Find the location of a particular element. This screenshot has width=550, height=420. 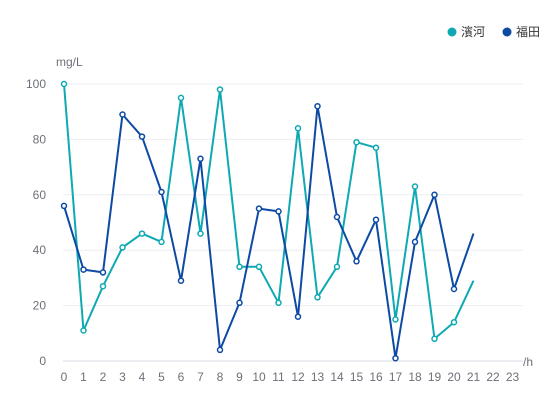

x-tick-label: 4 is located at coordinates (142, 377).